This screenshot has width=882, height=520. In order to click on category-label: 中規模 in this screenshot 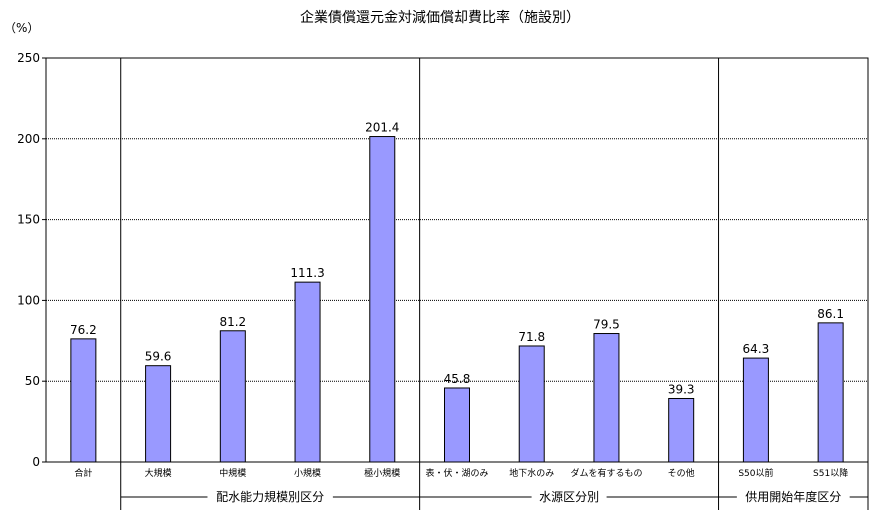, I will do `click(232, 473)`.